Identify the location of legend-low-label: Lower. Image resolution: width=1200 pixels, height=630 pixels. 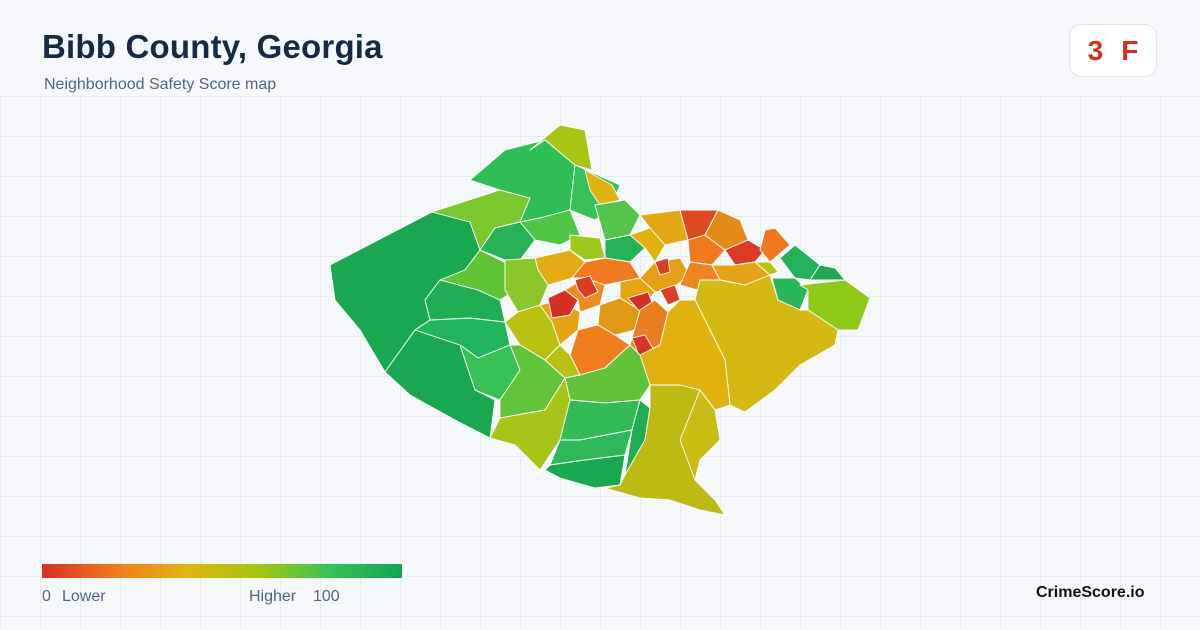
(84, 596).